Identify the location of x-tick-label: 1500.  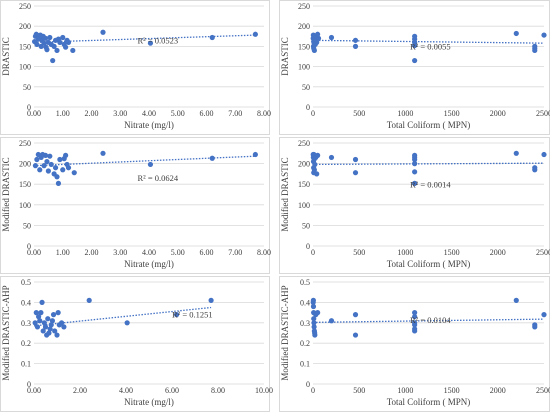
(452, 390).